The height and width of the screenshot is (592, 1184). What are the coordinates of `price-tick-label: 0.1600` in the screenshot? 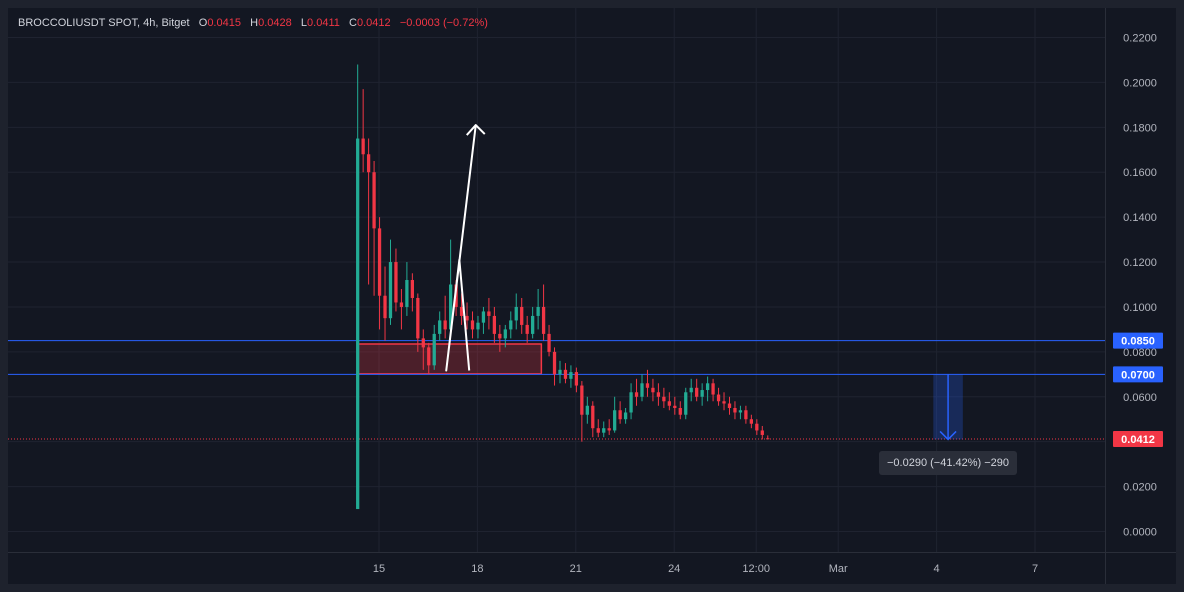 It's located at (1140, 173).